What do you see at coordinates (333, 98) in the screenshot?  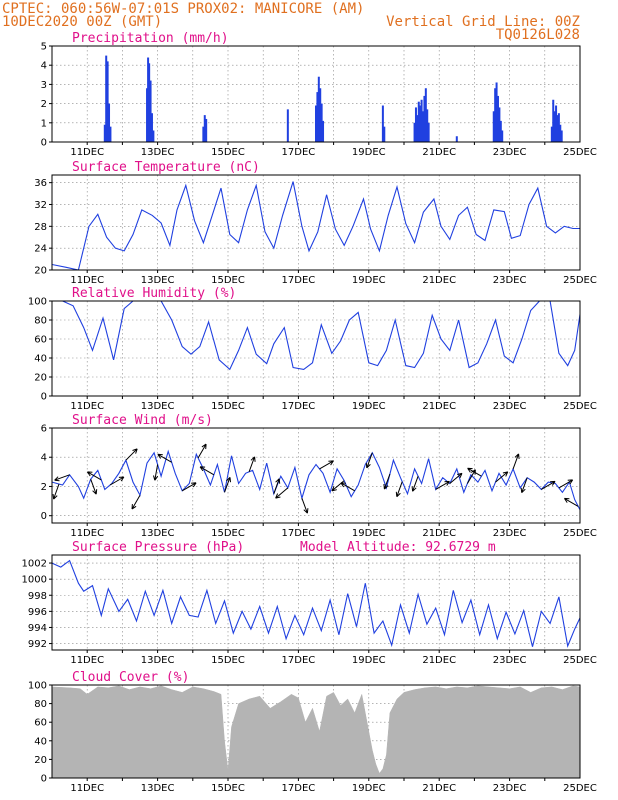 I see `series-precip` at bounding box center [333, 98].